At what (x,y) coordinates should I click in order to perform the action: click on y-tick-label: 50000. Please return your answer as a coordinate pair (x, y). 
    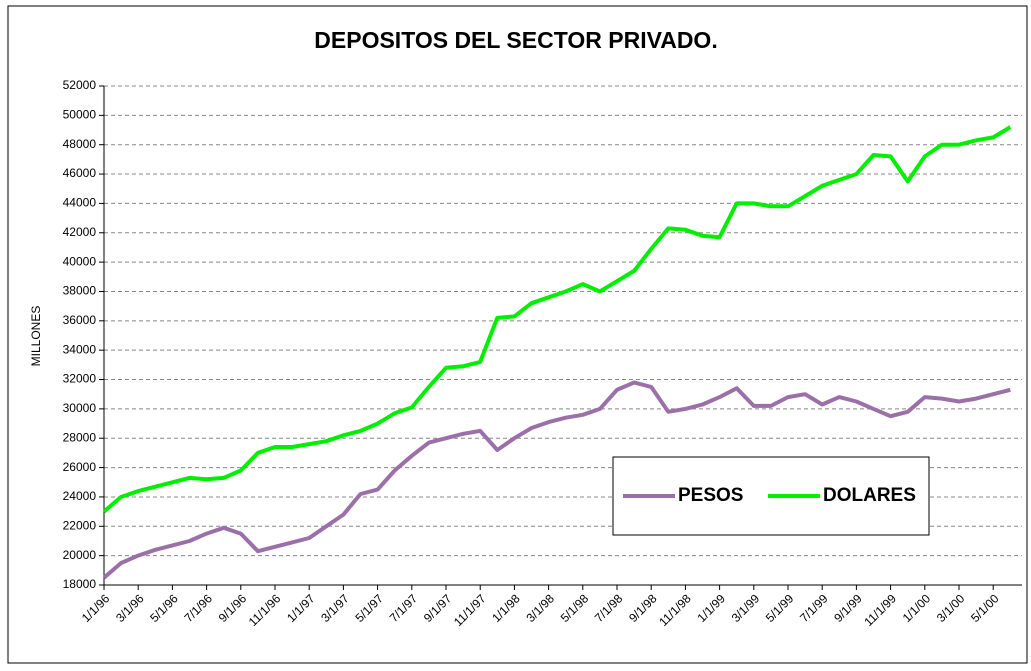
    Looking at the image, I should click on (80, 115).